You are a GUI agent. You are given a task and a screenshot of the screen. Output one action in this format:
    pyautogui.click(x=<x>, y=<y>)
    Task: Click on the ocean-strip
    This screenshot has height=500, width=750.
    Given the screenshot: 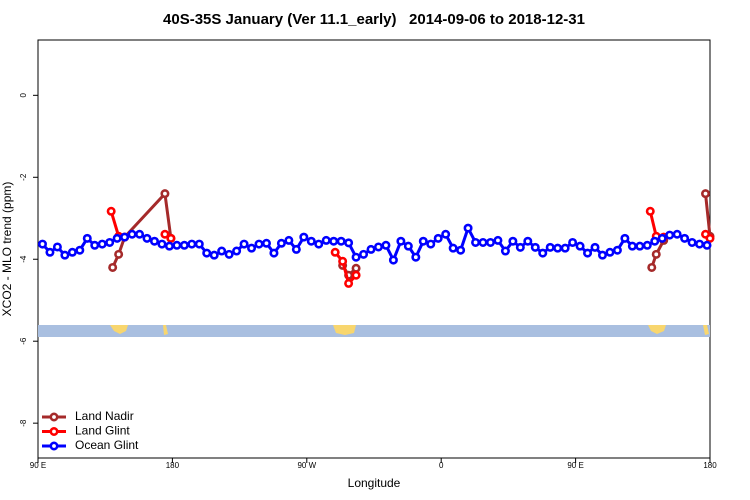 What is the action you would take?
    pyautogui.click(x=374, y=331)
    